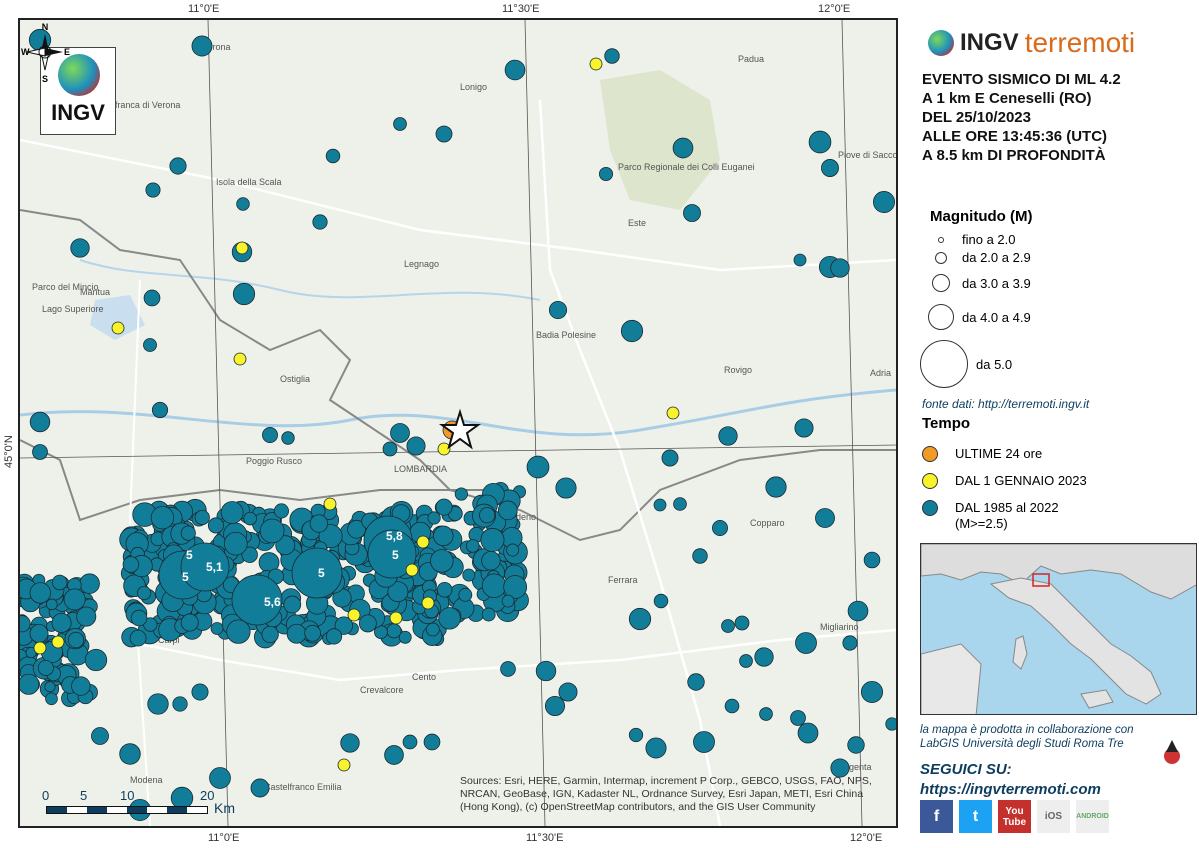  What do you see at coordinates (214, 567) in the screenshot?
I see `quake-magnitude-label: 5,1` at bounding box center [214, 567].